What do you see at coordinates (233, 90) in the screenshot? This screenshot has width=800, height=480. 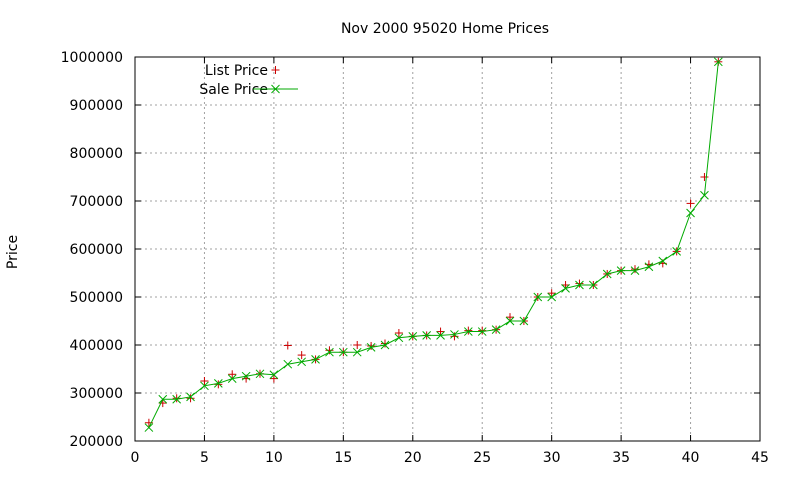 I see `legend-label-sale-price: Sale Price` at bounding box center [233, 90].